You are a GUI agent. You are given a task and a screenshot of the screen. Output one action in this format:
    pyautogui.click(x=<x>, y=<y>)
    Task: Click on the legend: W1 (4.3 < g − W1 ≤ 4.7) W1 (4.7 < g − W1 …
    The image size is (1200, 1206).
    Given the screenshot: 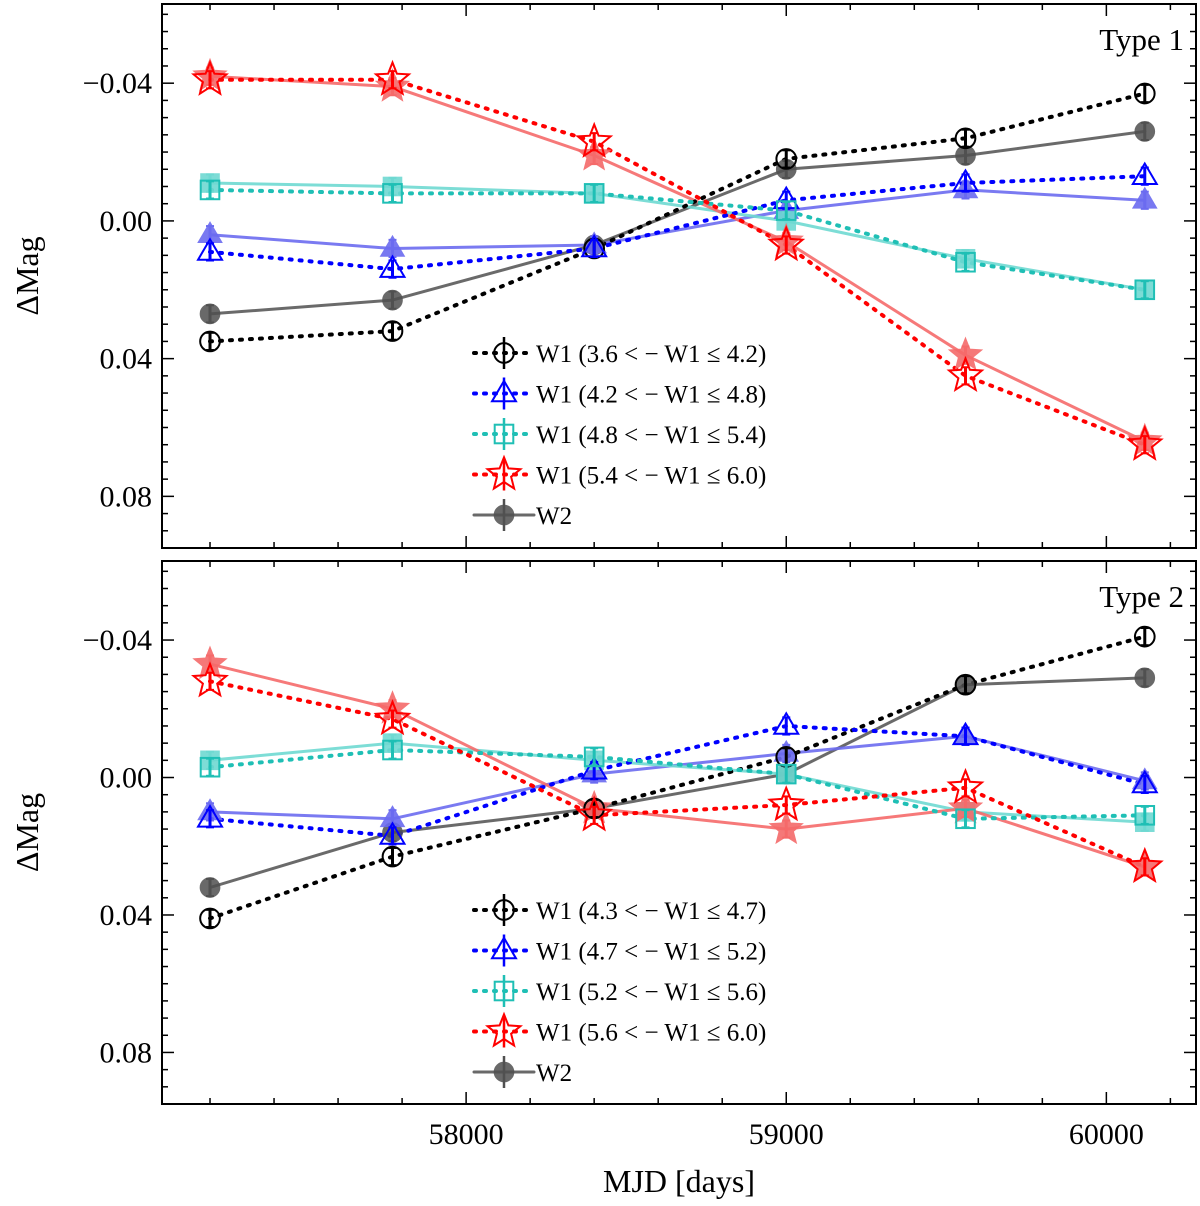 What is the action you would take?
    pyautogui.click(x=619, y=991)
    